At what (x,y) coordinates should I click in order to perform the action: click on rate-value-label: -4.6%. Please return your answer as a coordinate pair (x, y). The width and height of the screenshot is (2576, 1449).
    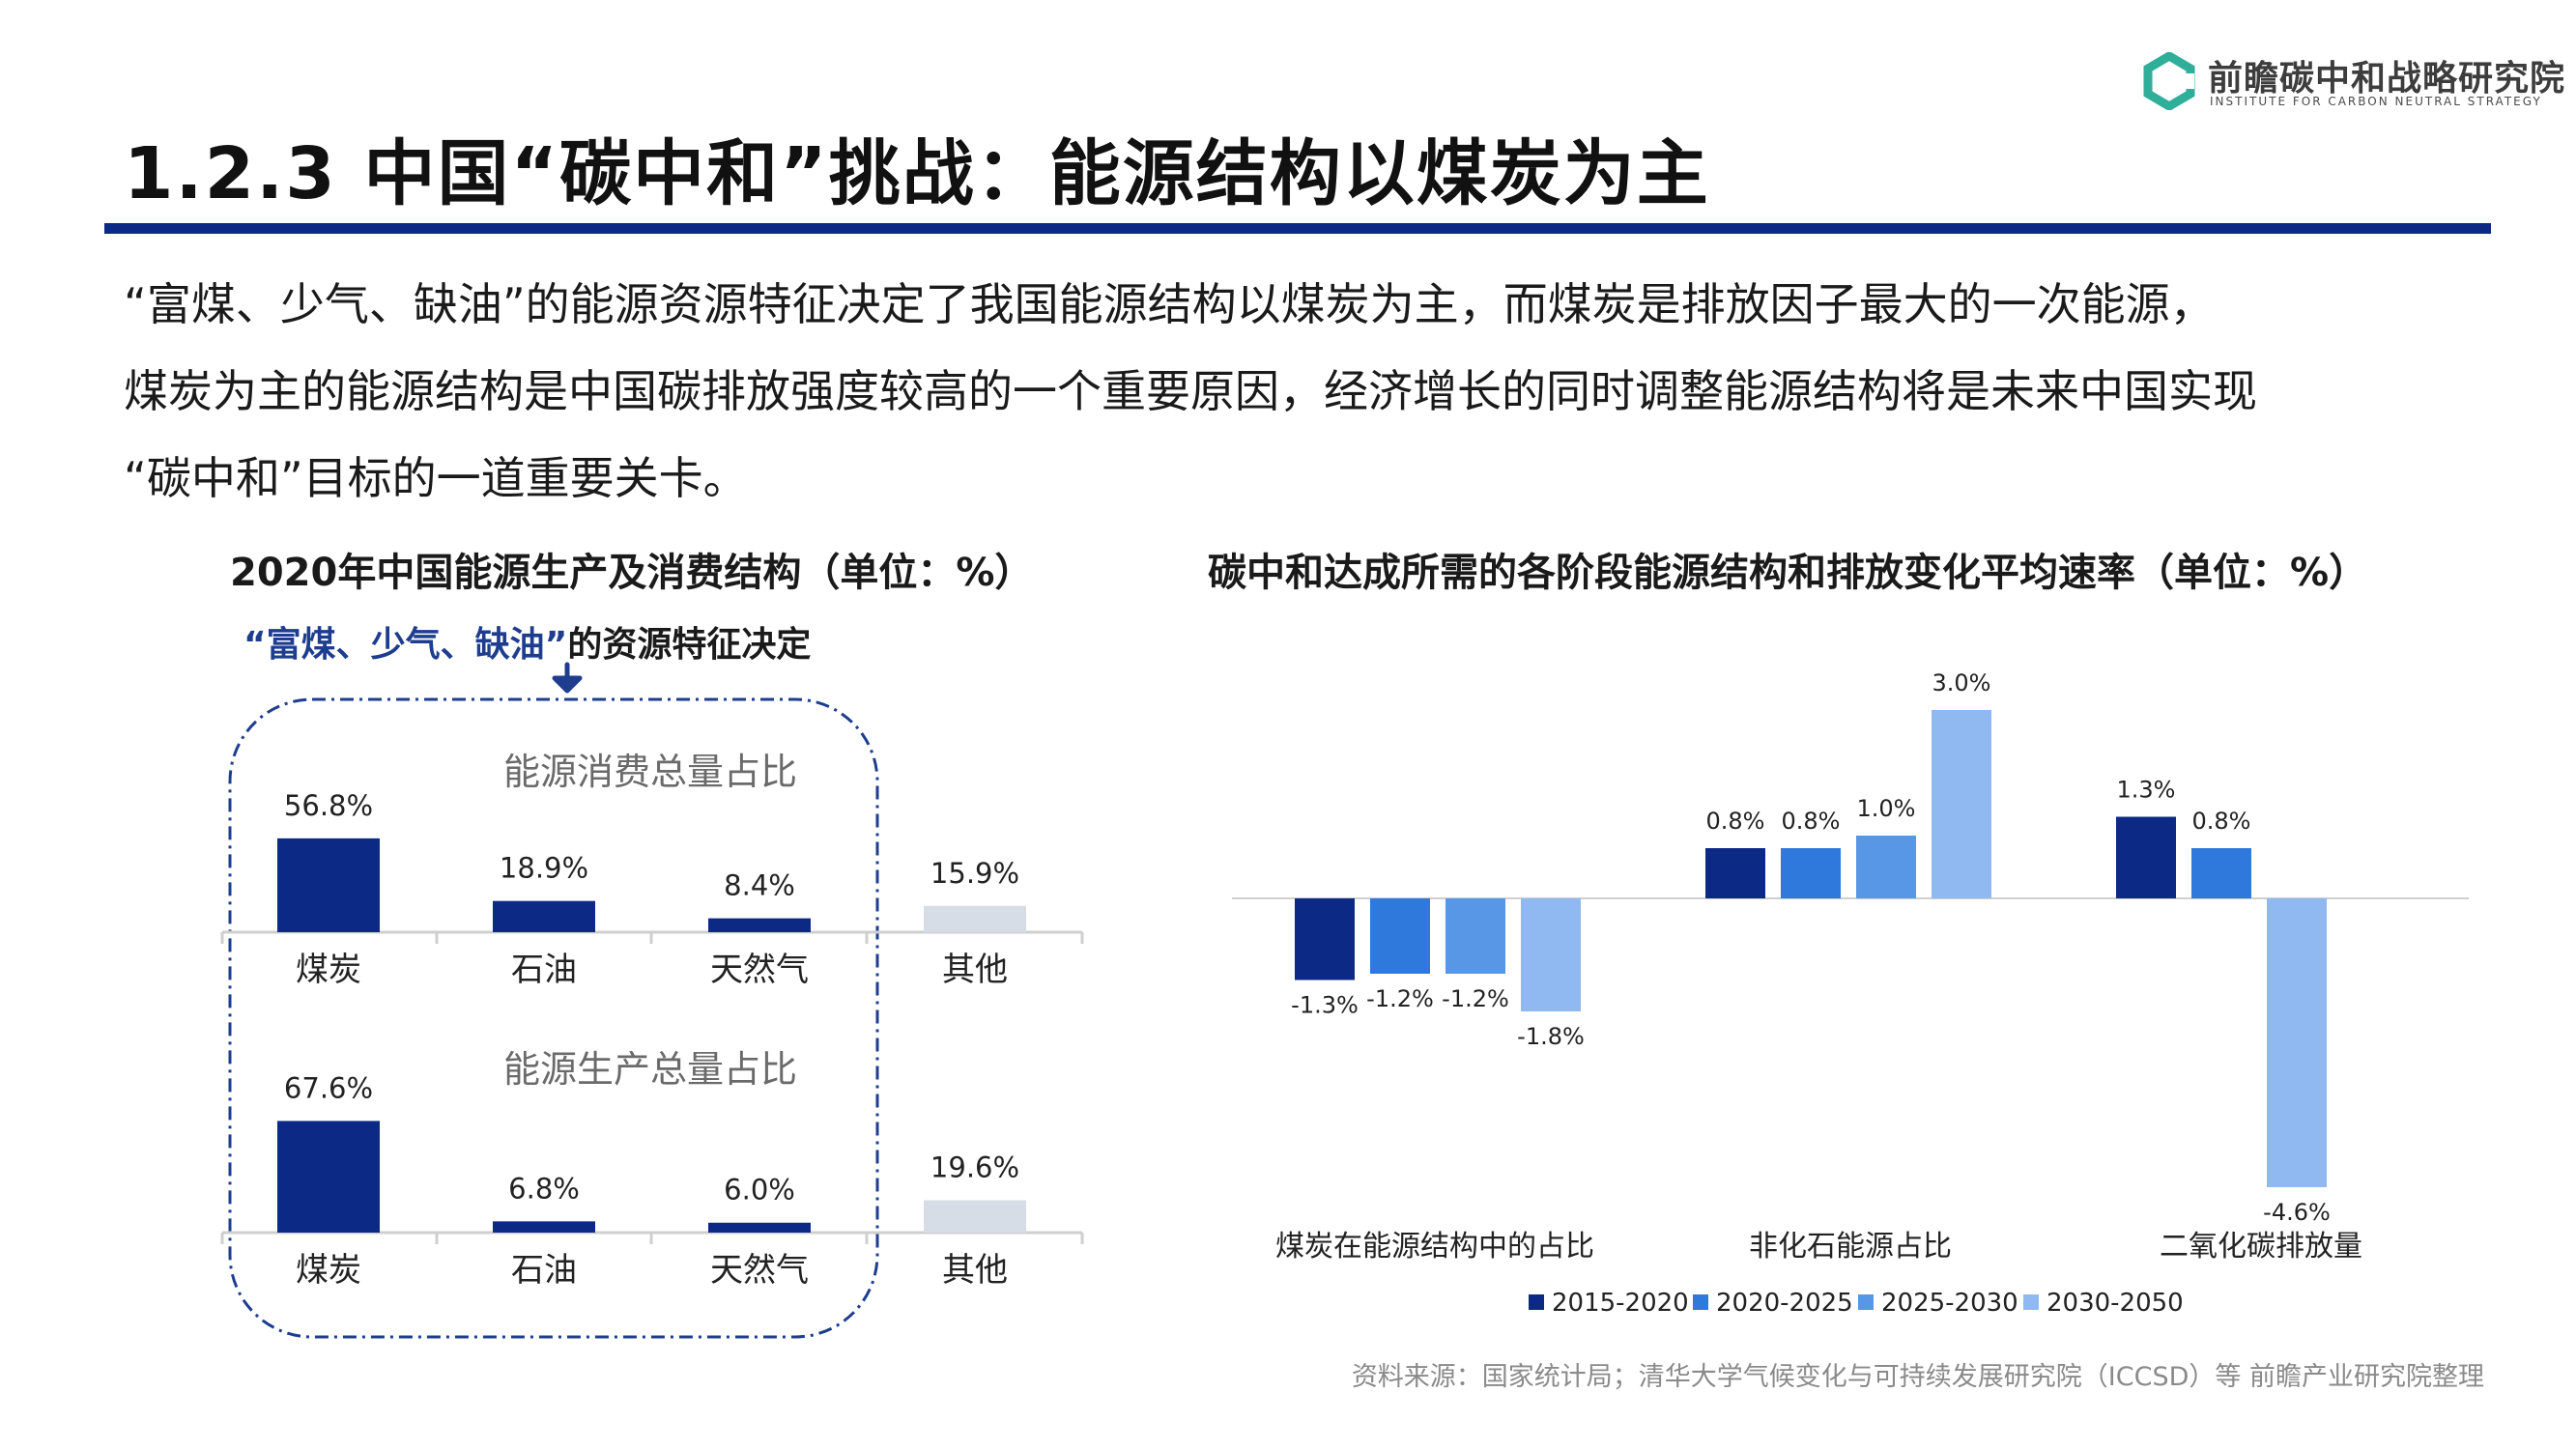
    Looking at the image, I should click on (2297, 1212).